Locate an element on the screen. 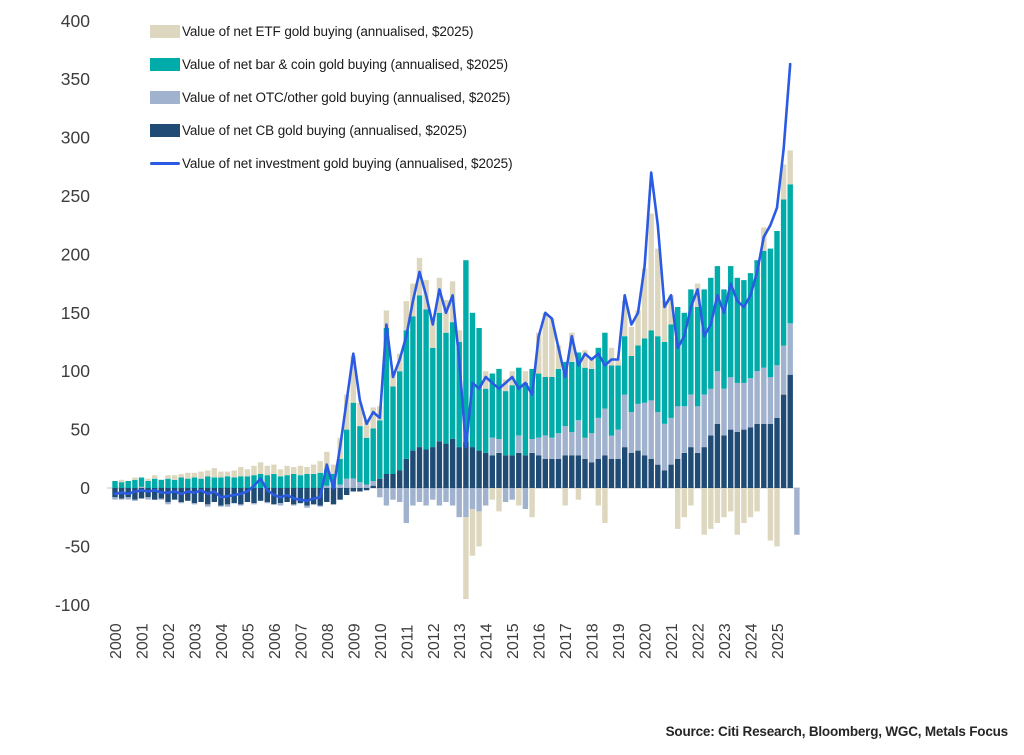 Image resolution: width=1024 pixels, height=755 pixels. svg-text: 2003 is located at coordinates (195, 641).